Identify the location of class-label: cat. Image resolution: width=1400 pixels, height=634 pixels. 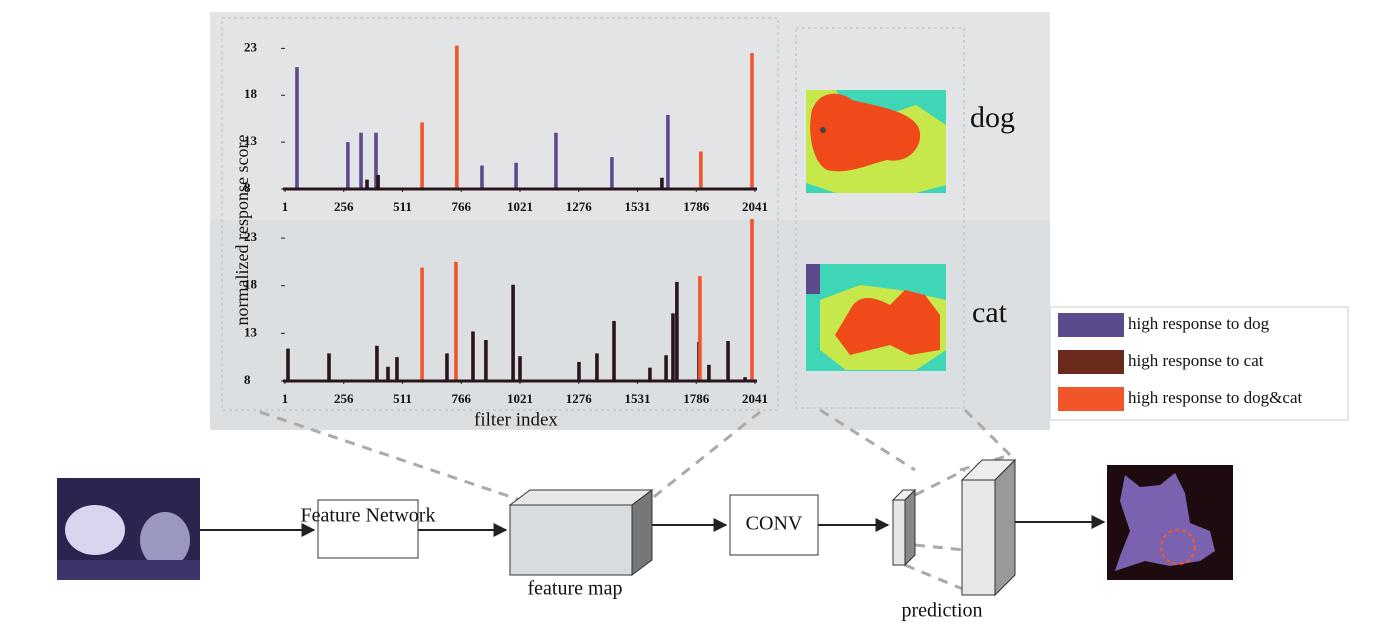
(990, 312).